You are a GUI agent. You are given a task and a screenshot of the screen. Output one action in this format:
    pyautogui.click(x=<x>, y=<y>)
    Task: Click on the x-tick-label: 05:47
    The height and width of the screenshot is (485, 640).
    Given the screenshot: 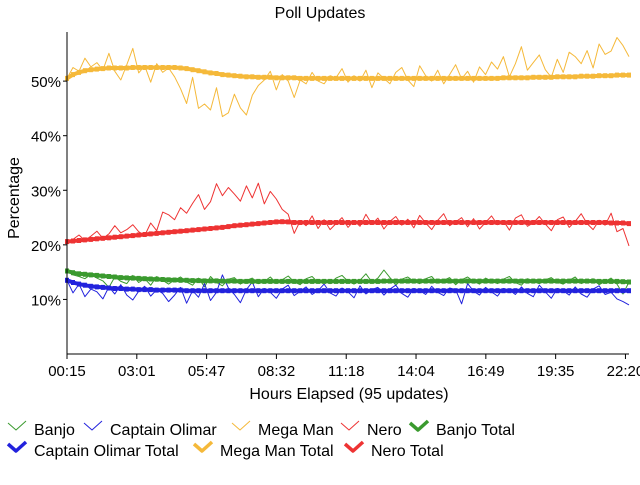 What is the action you would take?
    pyautogui.click(x=207, y=371)
    